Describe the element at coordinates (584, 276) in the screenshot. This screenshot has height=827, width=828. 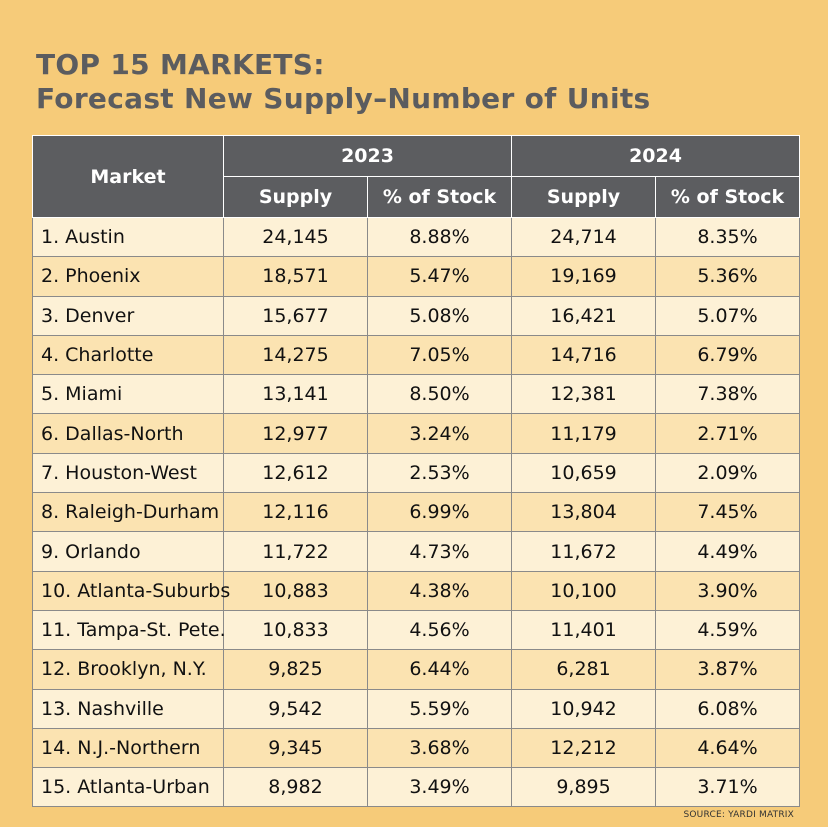
I see `supply-2024-cell: 19,169` at that location.